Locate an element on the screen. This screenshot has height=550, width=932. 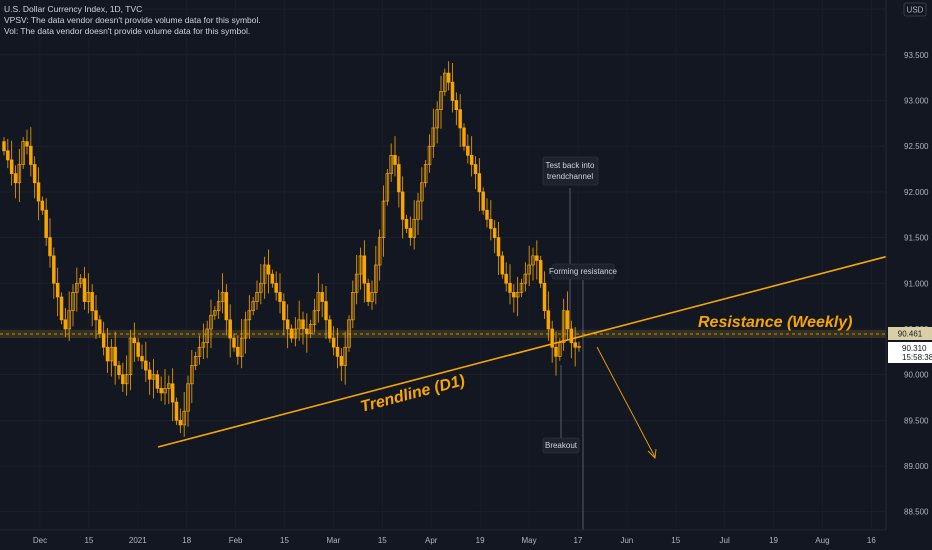
annotation-test-back: Test back into trendchannel is located at coordinates (570, 171).